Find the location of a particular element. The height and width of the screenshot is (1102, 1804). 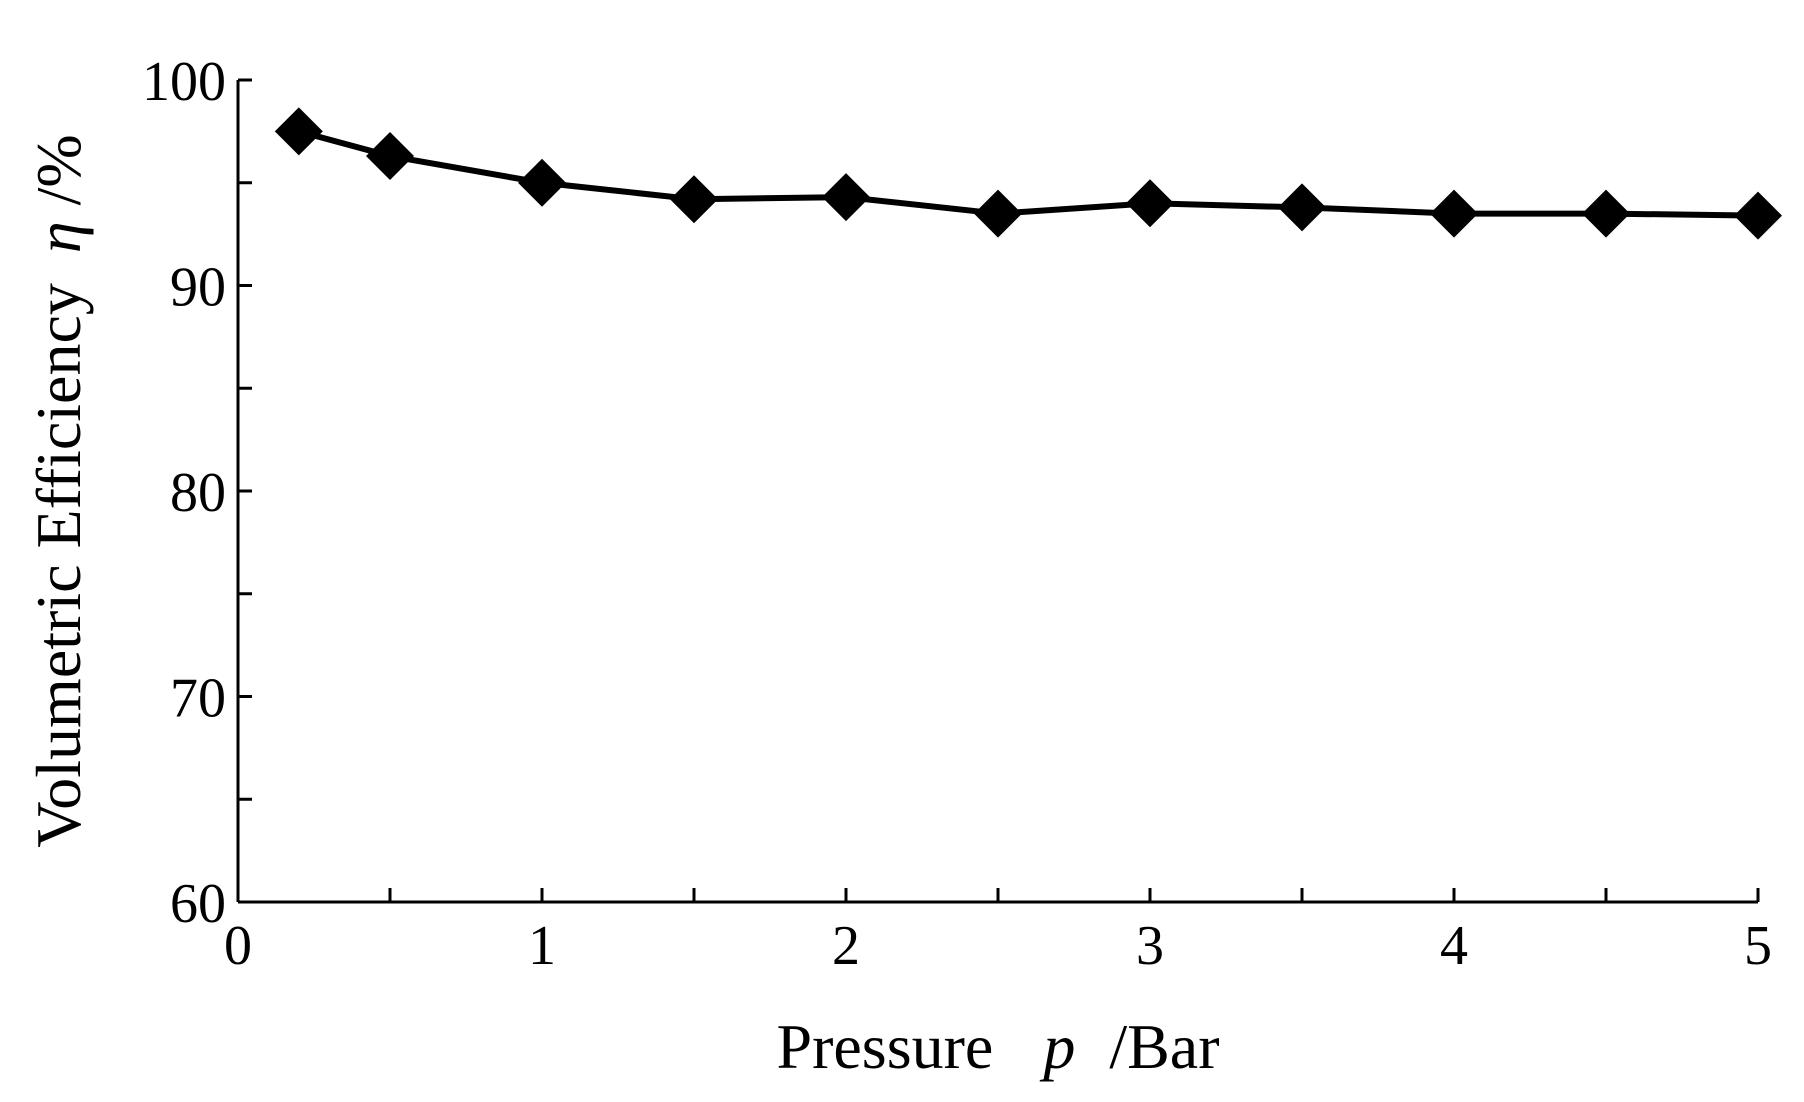

x-tick-label: 3 is located at coordinates (1150, 946).